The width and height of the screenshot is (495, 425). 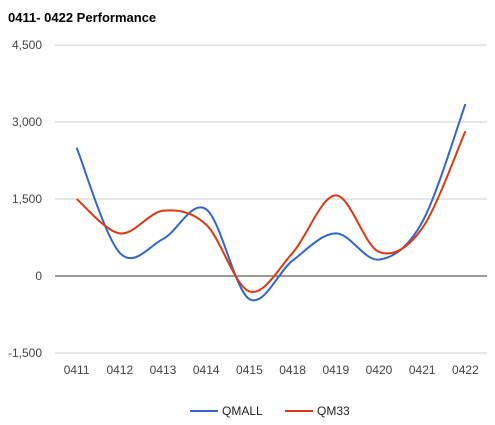 What do you see at coordinates (271, 370) in the screenshot?
I see `x-axis: 0411 0412 0413 0414 0415 0418 0419 0420 0421 0422` at bounding box center [271, 370].